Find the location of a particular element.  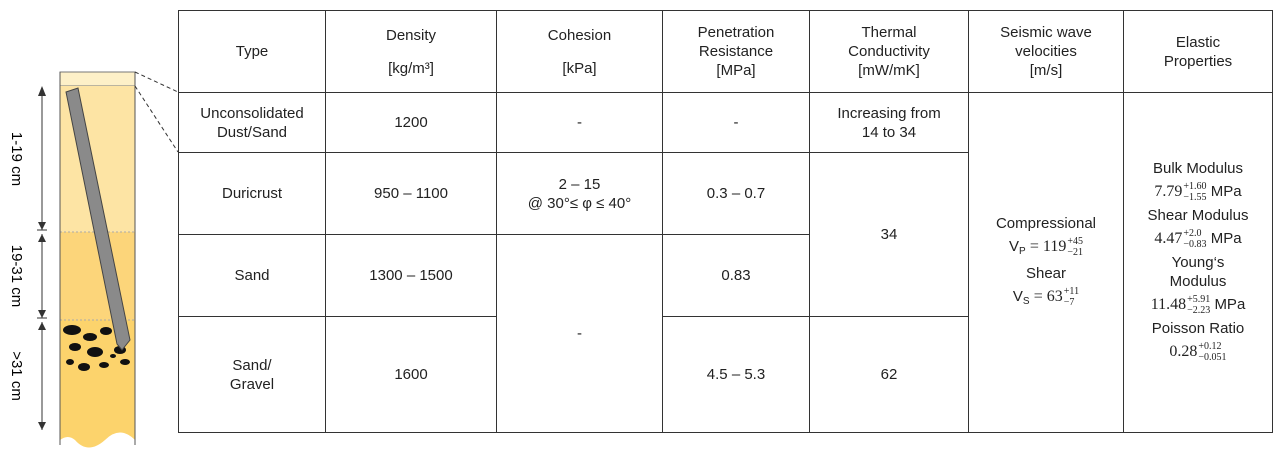

cell: 2 – 15 @ 30°≤ φ ≤ 40° is located at coordinates (579, 193).